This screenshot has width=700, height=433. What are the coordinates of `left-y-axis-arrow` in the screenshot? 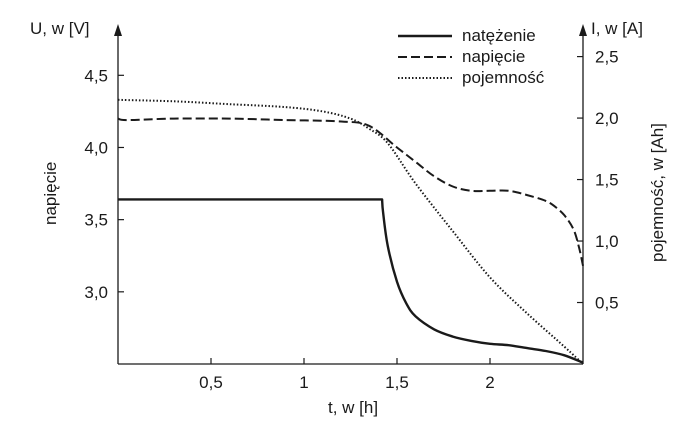 It's located at (118, 30).